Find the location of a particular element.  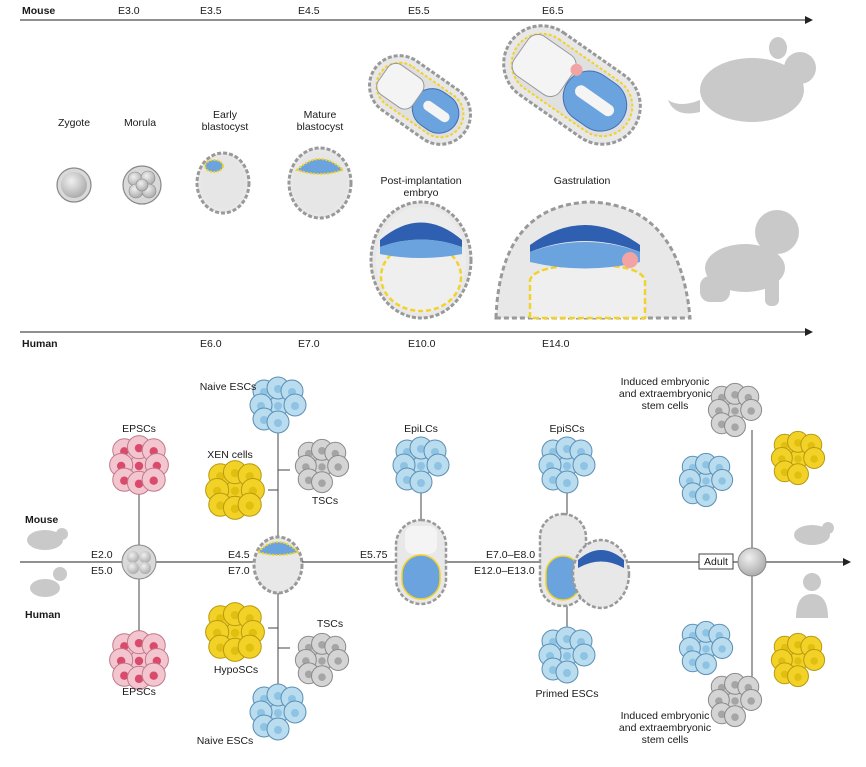

induced-bottom-label-1: Induced embryonic is located at coordinates (665, 716).